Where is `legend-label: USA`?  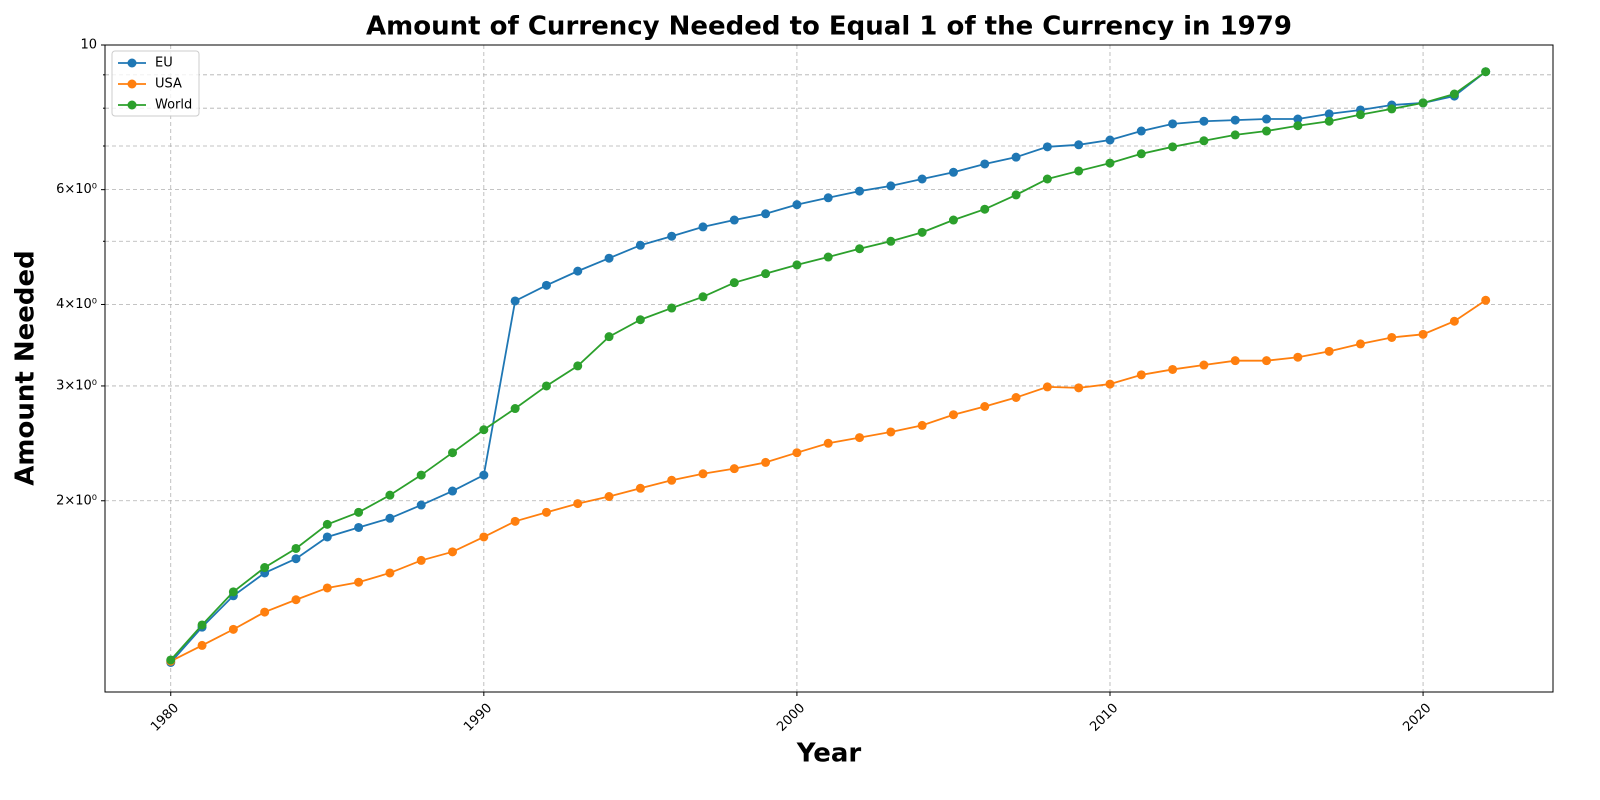
legend-label: USA is located at coordinates (168, 84).